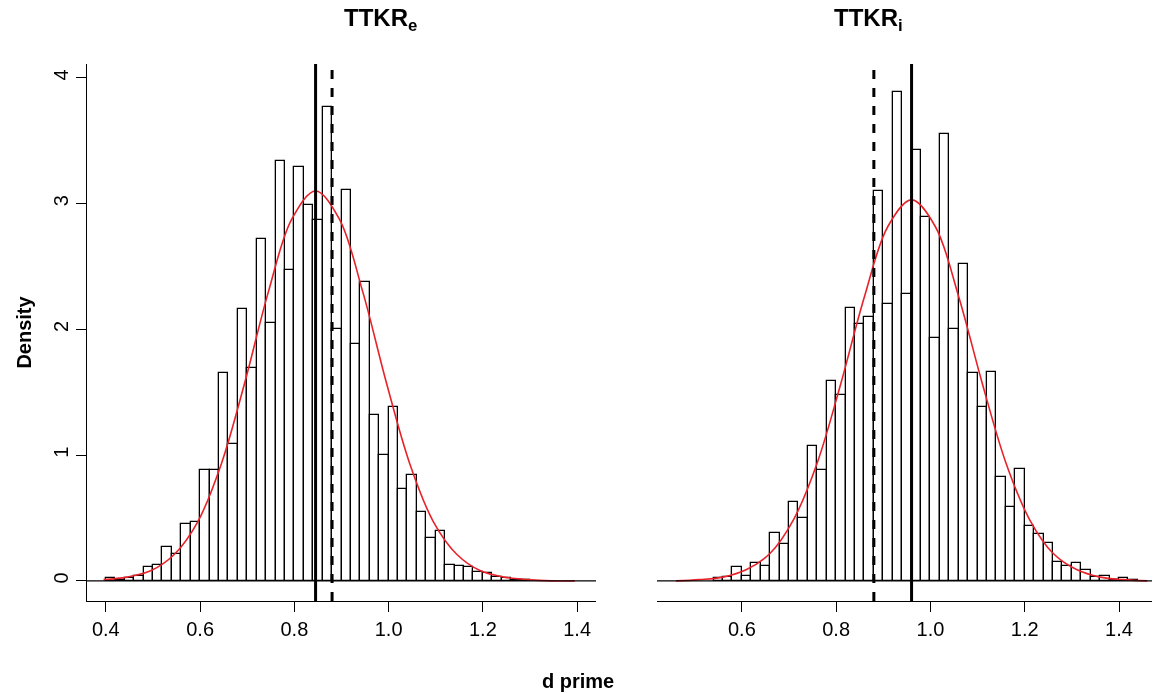 The width and height of the screenshot is (1156, 693). I want to click on x-axis-title: d prime, so click(578, 681).